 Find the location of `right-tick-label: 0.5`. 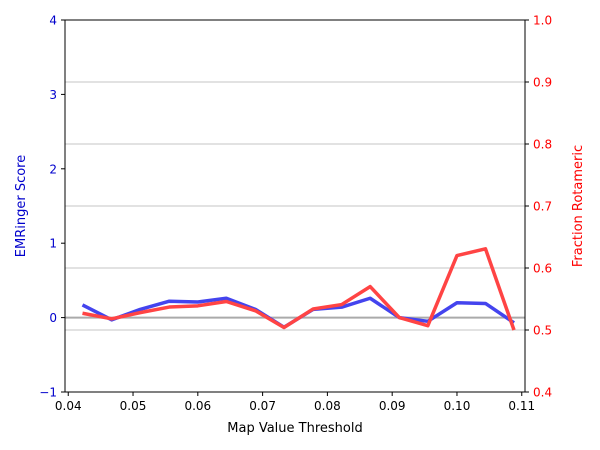

right-tick-label: 0.5 is located at coordinates (542, 331).